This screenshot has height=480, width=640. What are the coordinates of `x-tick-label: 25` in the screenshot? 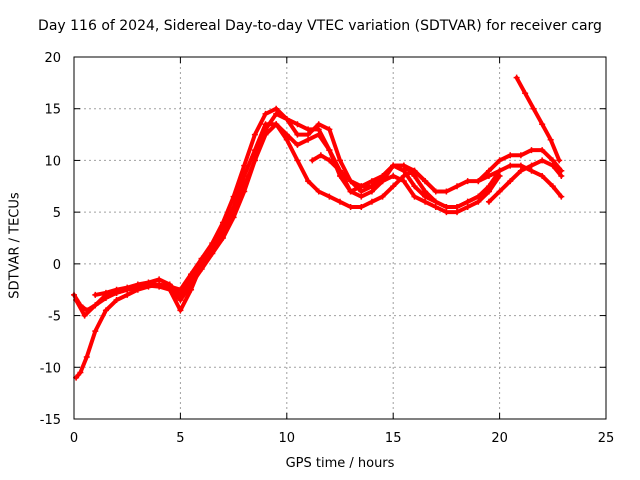 It's located at (606, 438).